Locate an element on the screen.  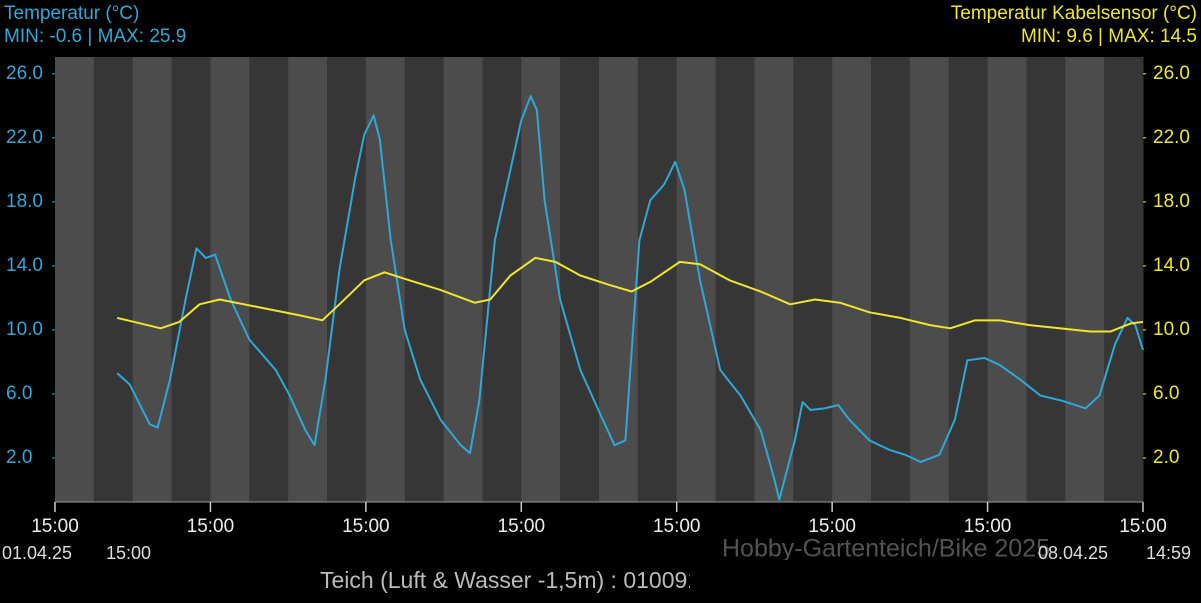
y-tick-label: 14.0 is located at coordinates (24, 265).